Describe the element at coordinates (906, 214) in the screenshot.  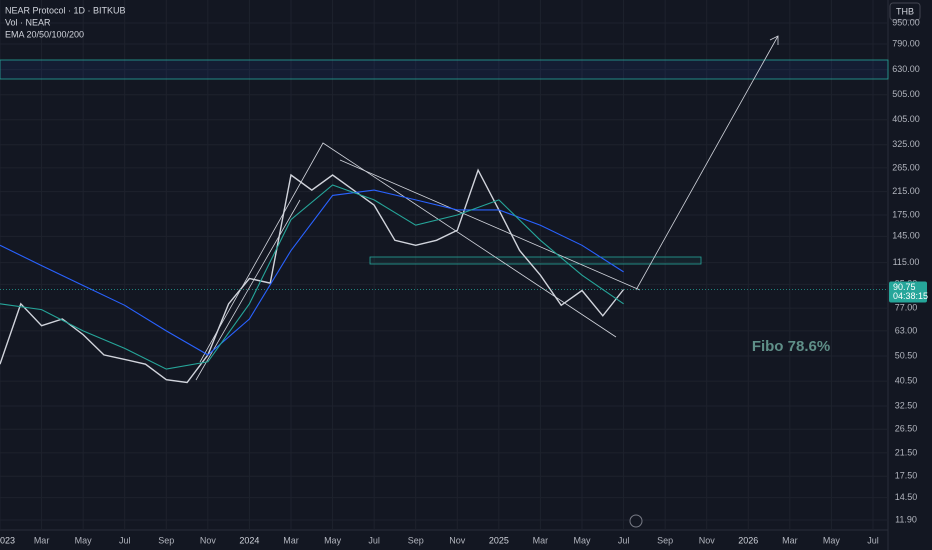
I see `y-tick-label: 175.00` at that location.